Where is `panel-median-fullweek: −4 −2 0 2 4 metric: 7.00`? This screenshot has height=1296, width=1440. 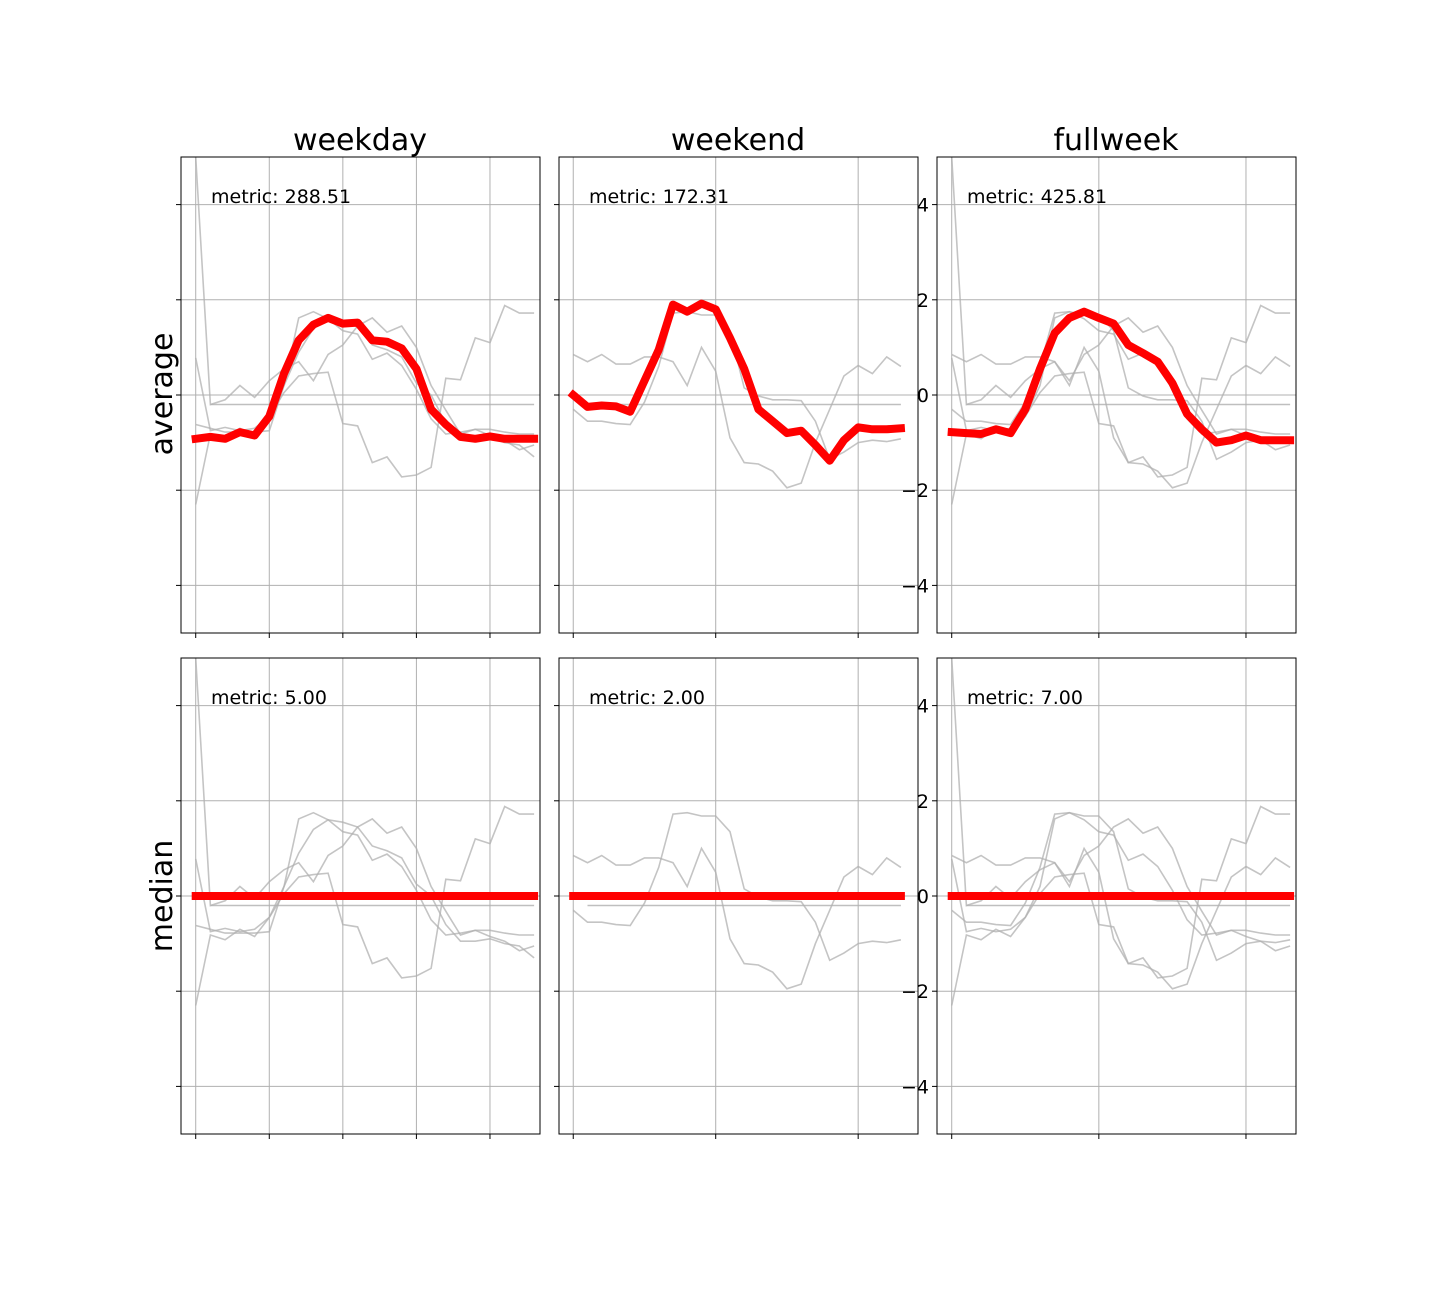
panel-median-fullweek: −4 −2 0 2 4 metric: 7.00 is located at coordinates (1099, 898).